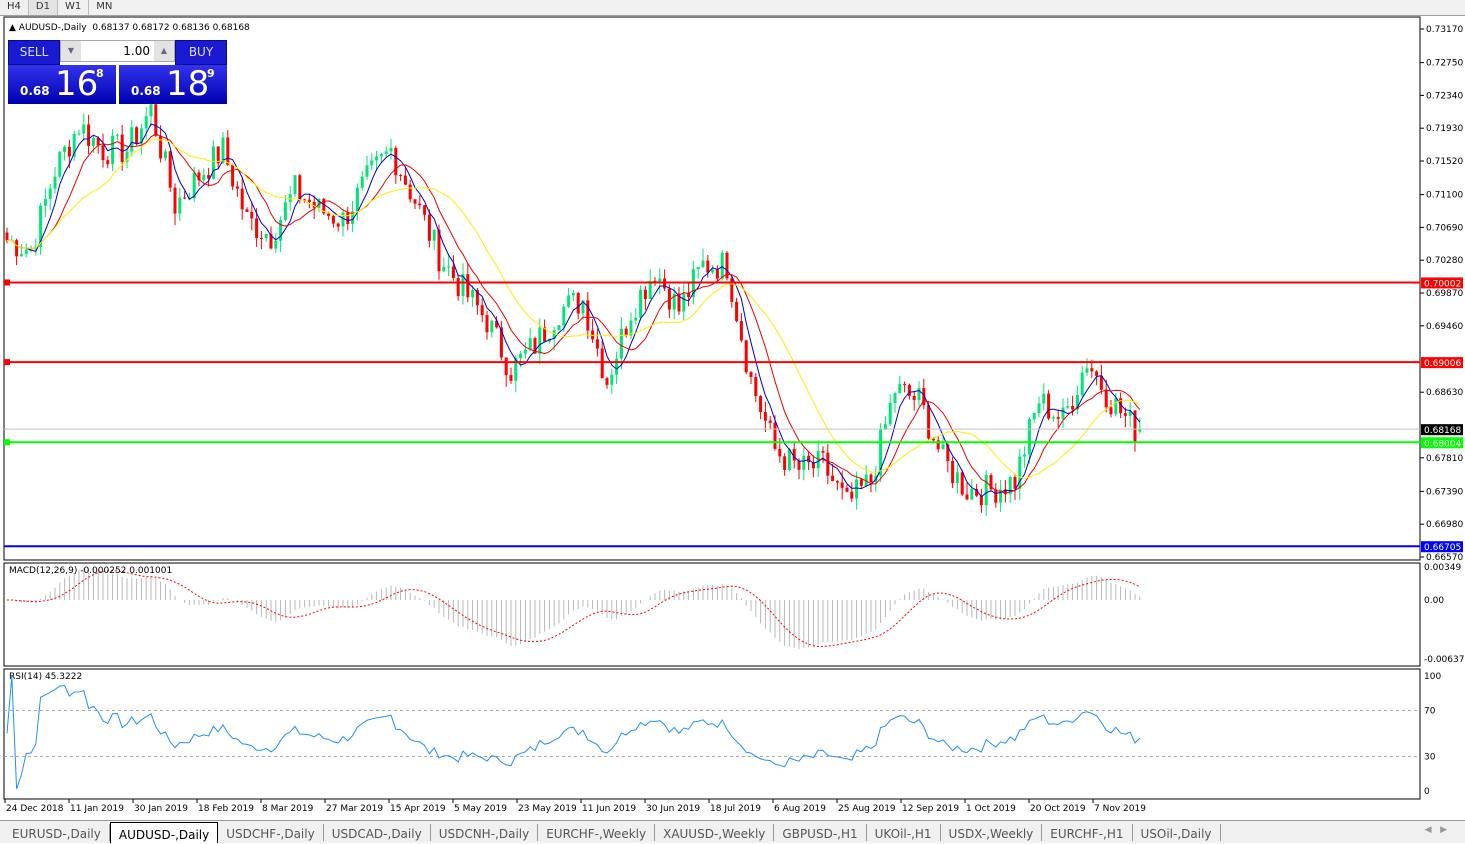 The image size is (1465, 844). What do you see at coordinates (1177, 832) in the screenshot?
I see `chart-tab: USOil-,Daily` at bounding box center [1177, 832].